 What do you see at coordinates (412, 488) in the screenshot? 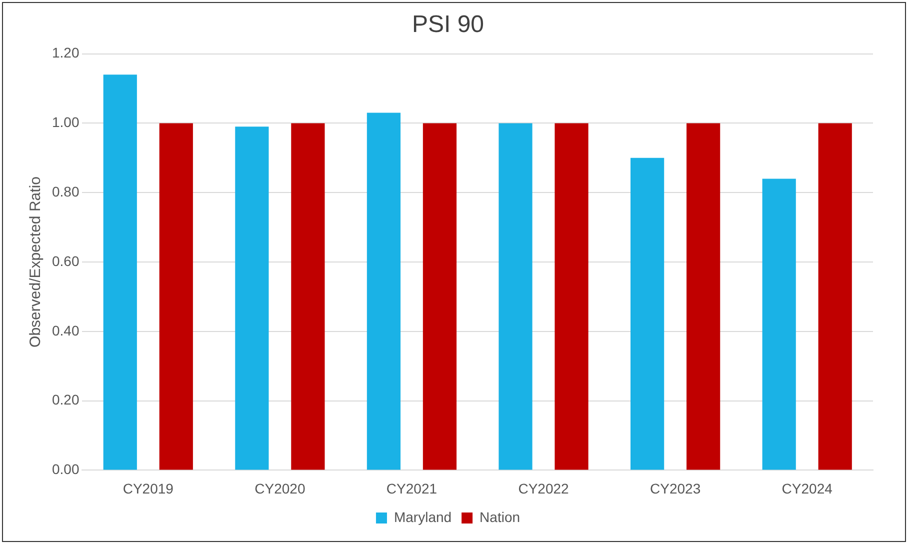
I see `x-tick-label: CY2021` at bounding box center [412, 488].